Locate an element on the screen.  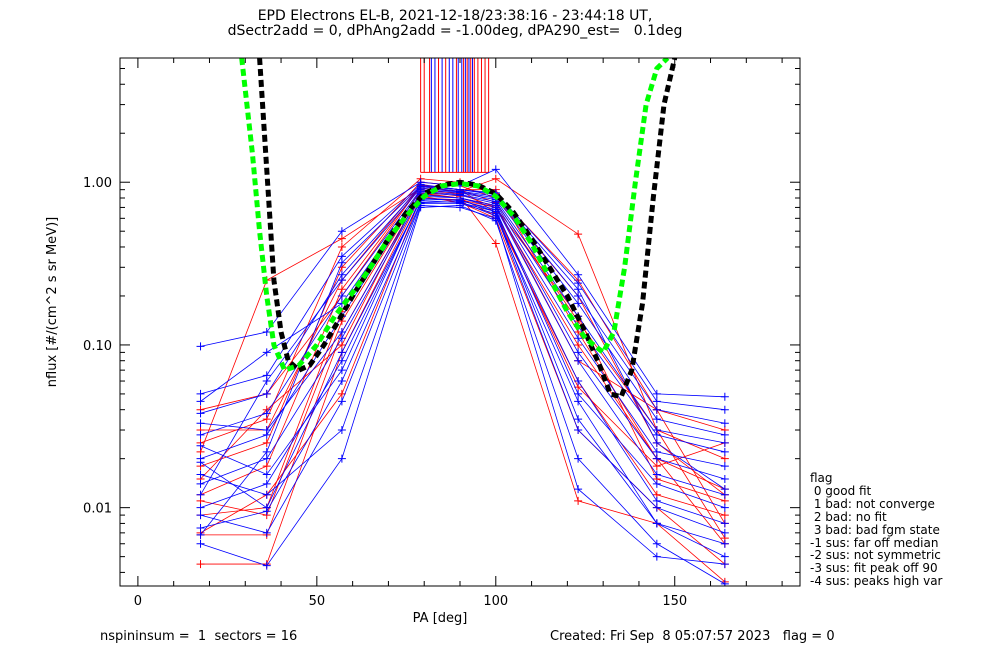
legend-item: 1 bad: not converge is located at coordinates (872, 503).